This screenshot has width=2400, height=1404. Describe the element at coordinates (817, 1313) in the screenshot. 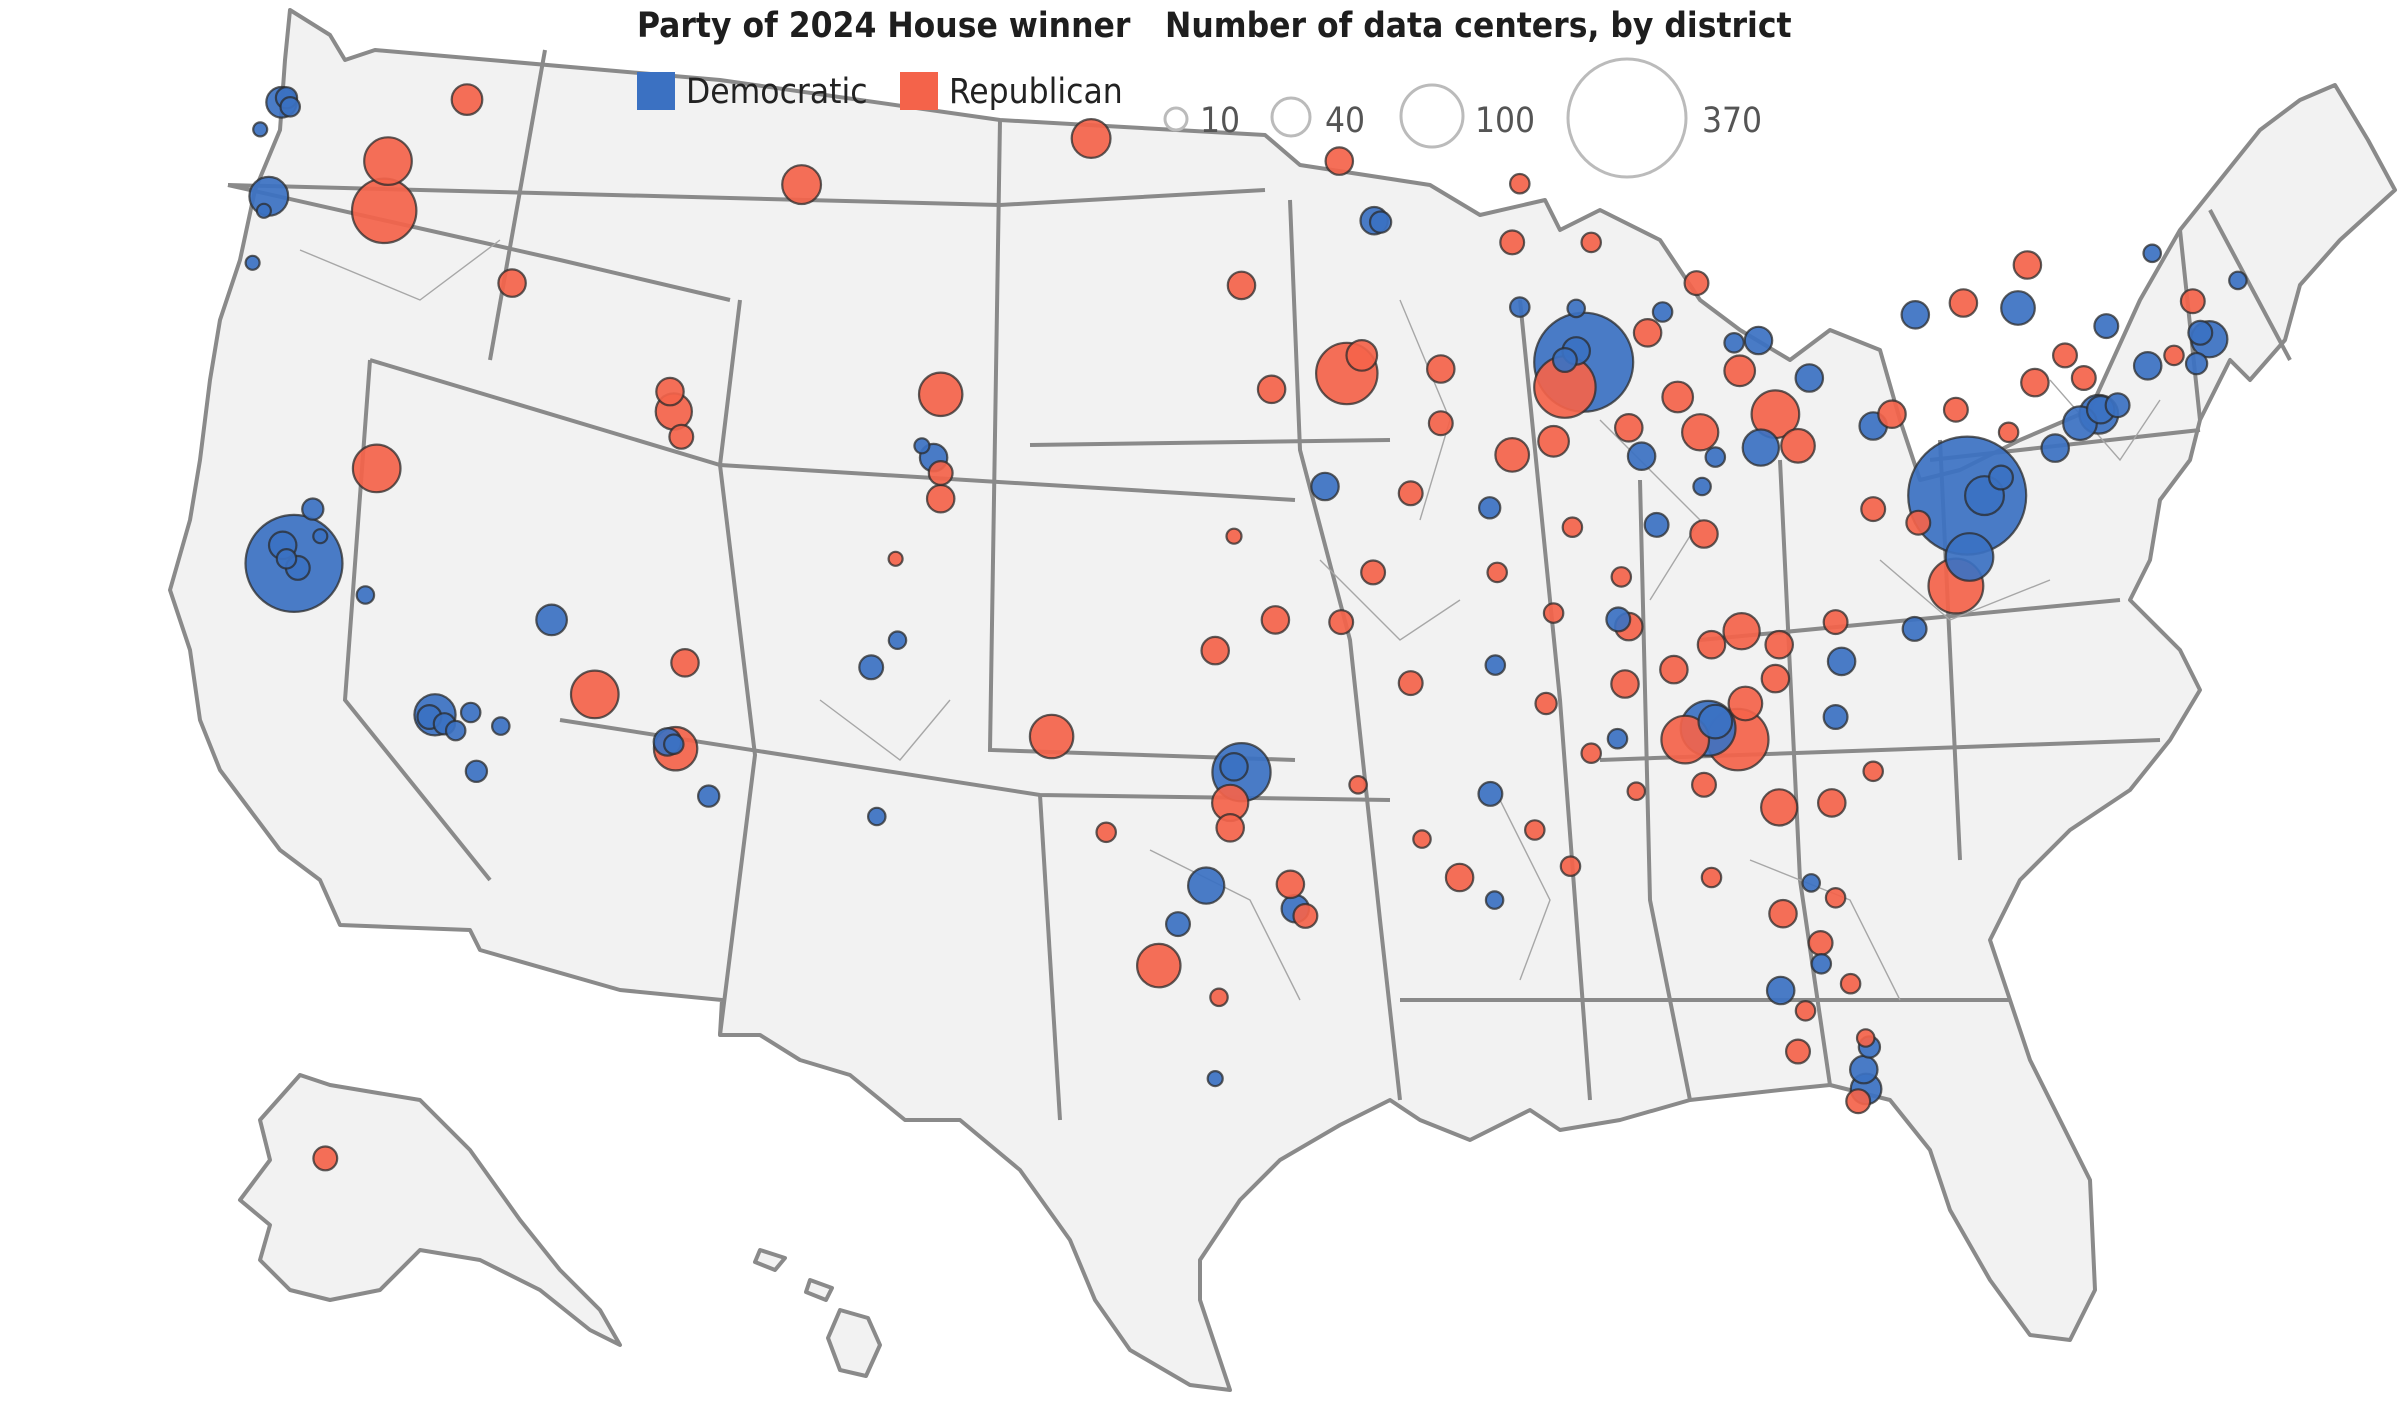

I see `hawaii-outline` at that location.